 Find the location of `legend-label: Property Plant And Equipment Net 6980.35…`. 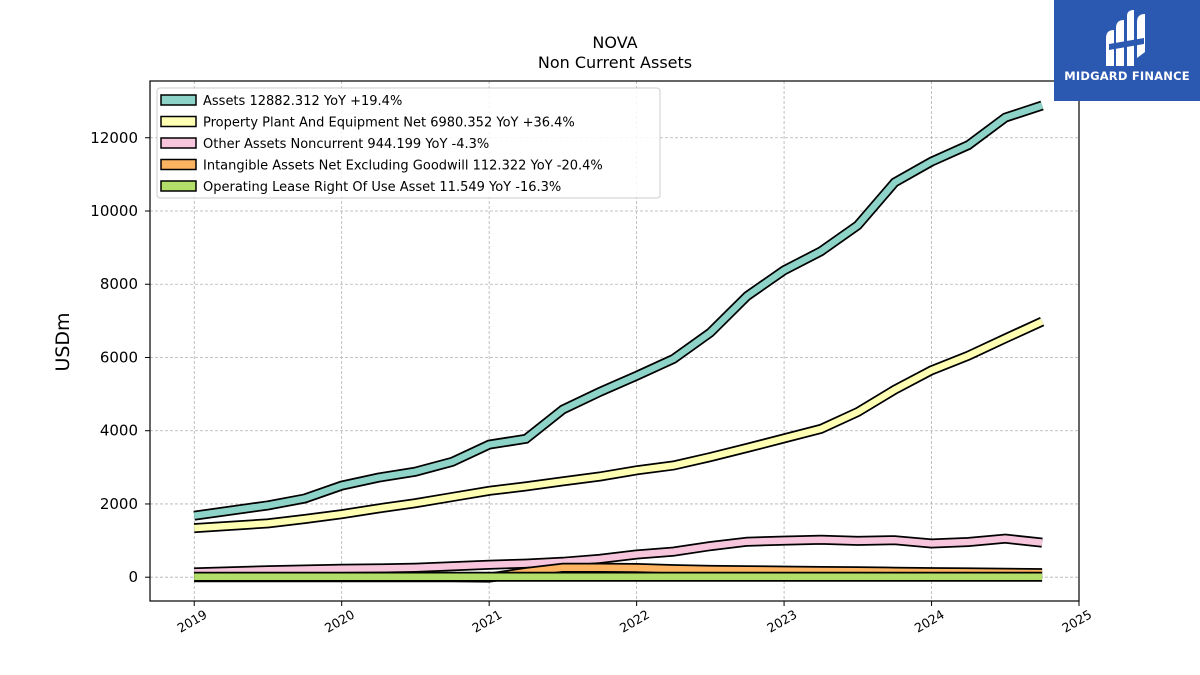

legend-label: Property Plant And Equipment Net 6980.35… is located at coordinates (389, 123).